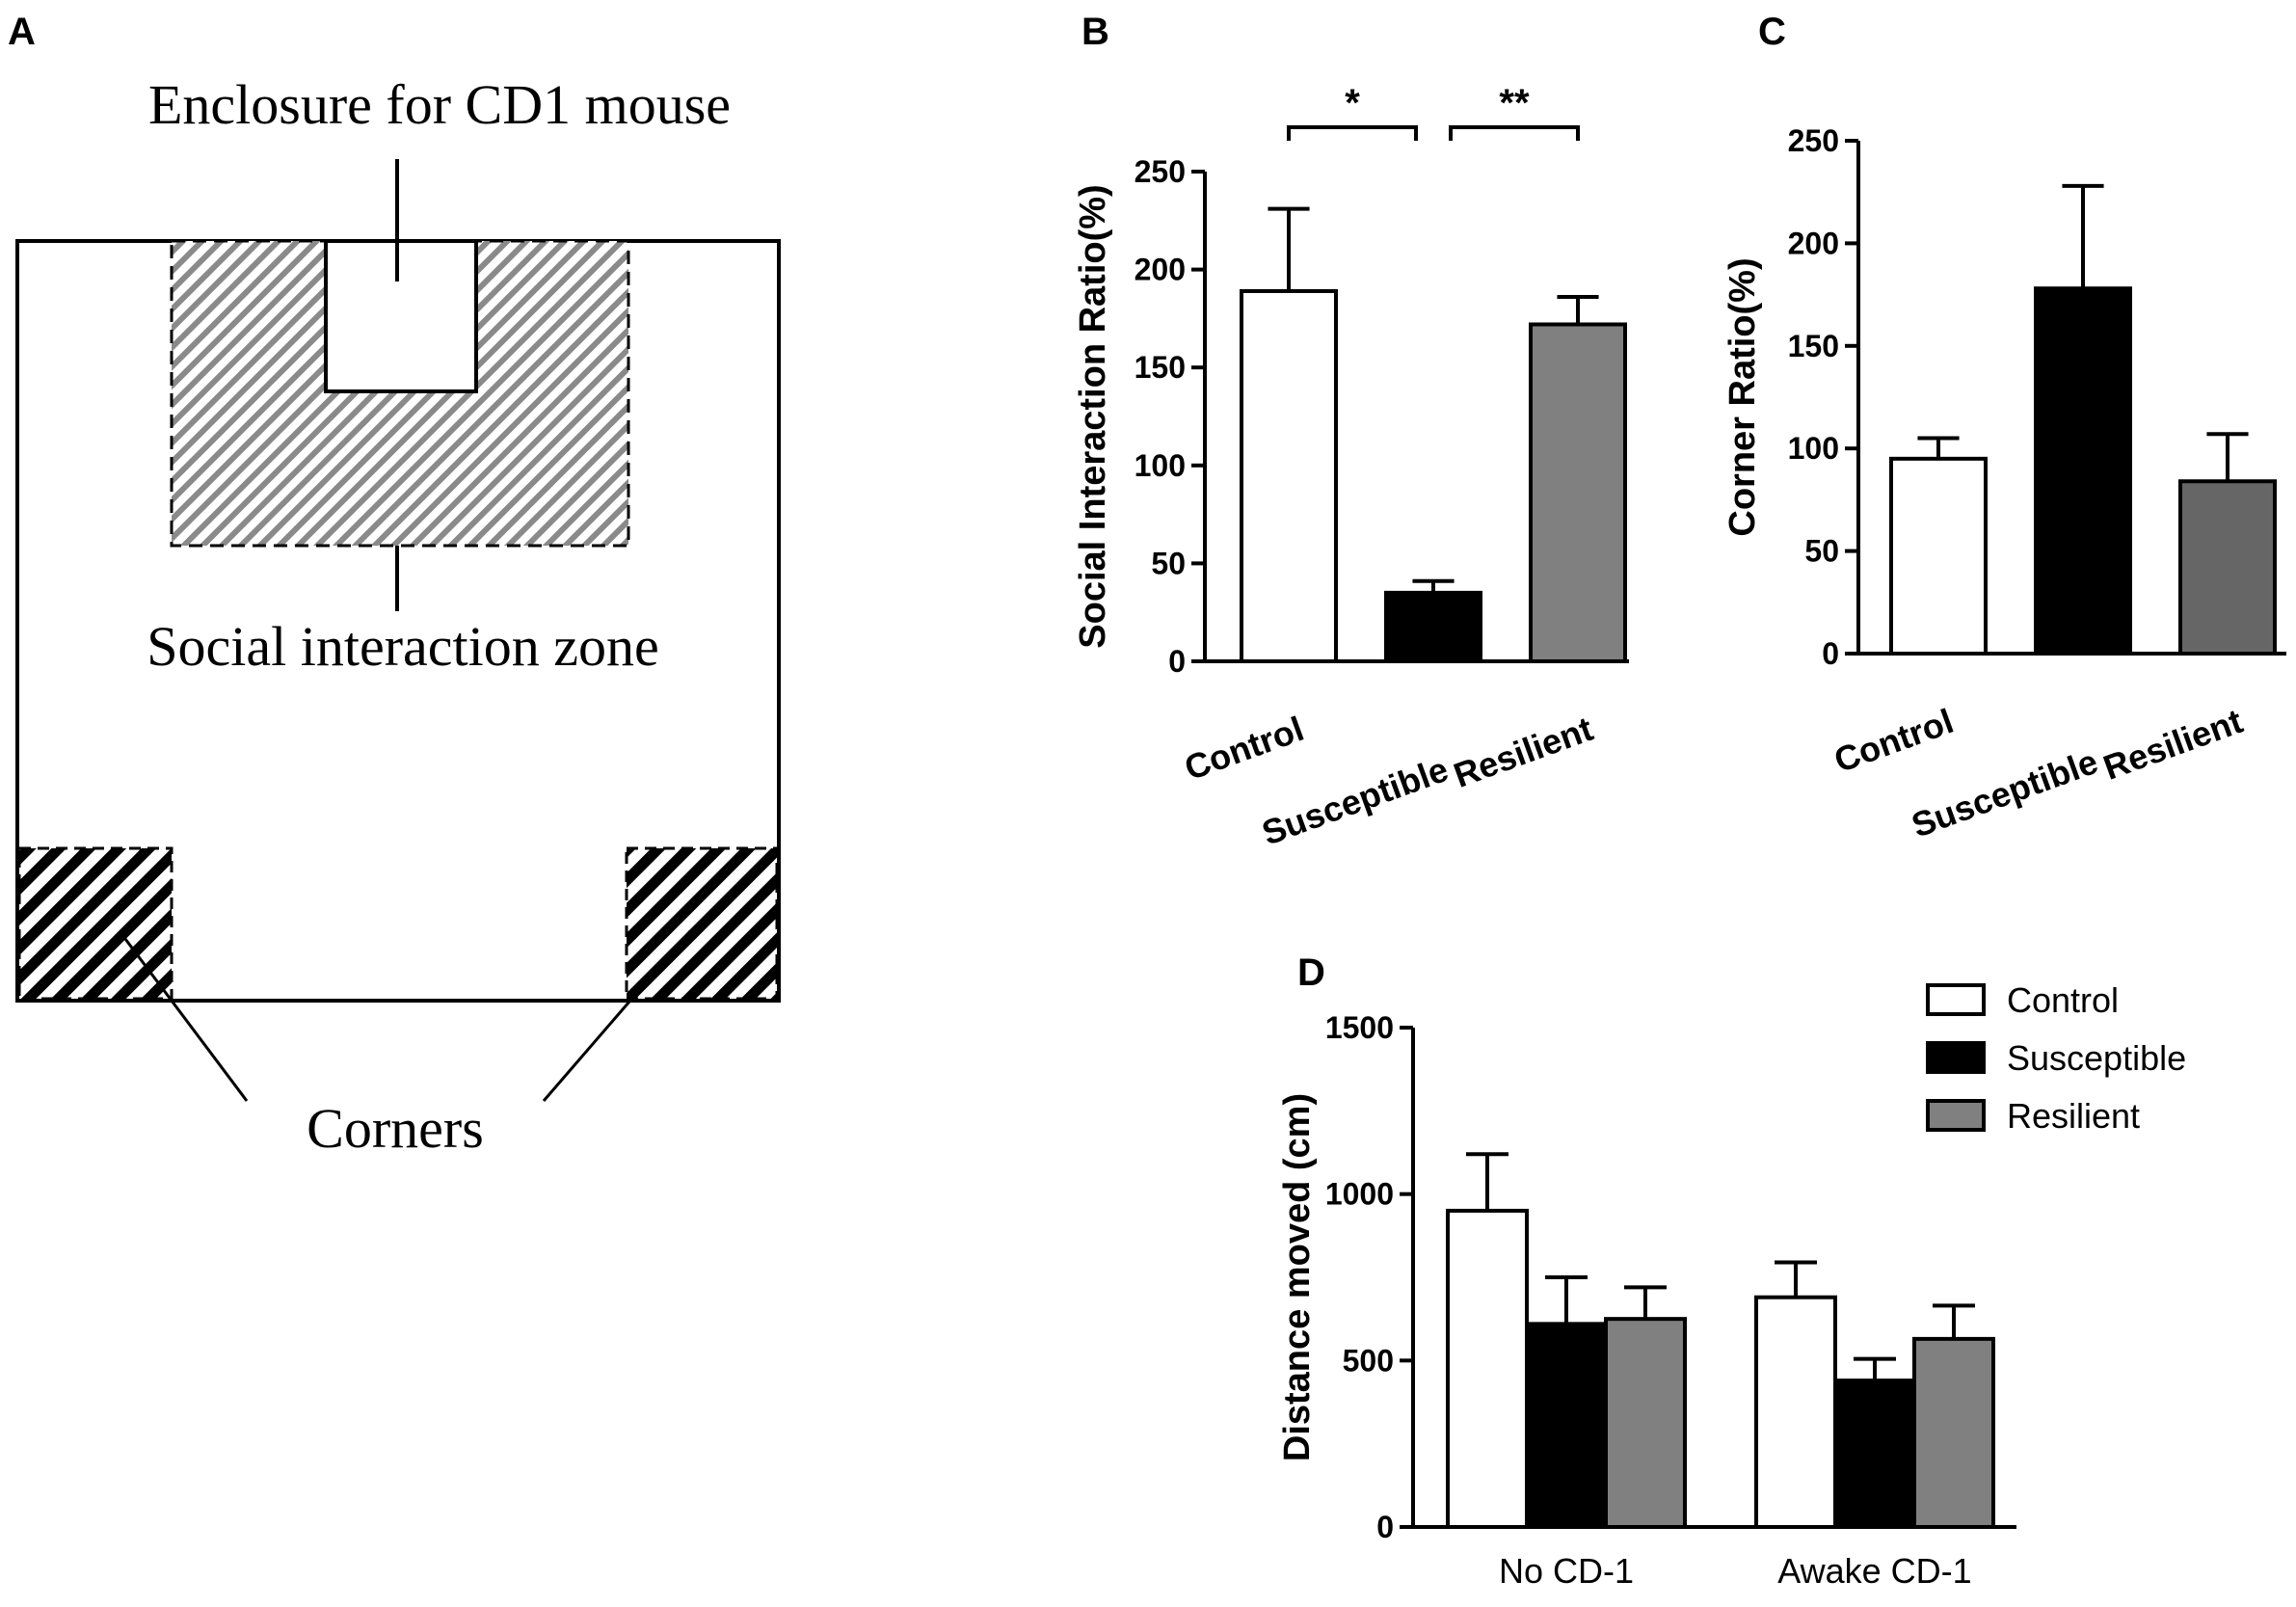 This screenshot has width=2296, height=1607. I want to click on zone-label: Social interaction zone, so click(402, 646).